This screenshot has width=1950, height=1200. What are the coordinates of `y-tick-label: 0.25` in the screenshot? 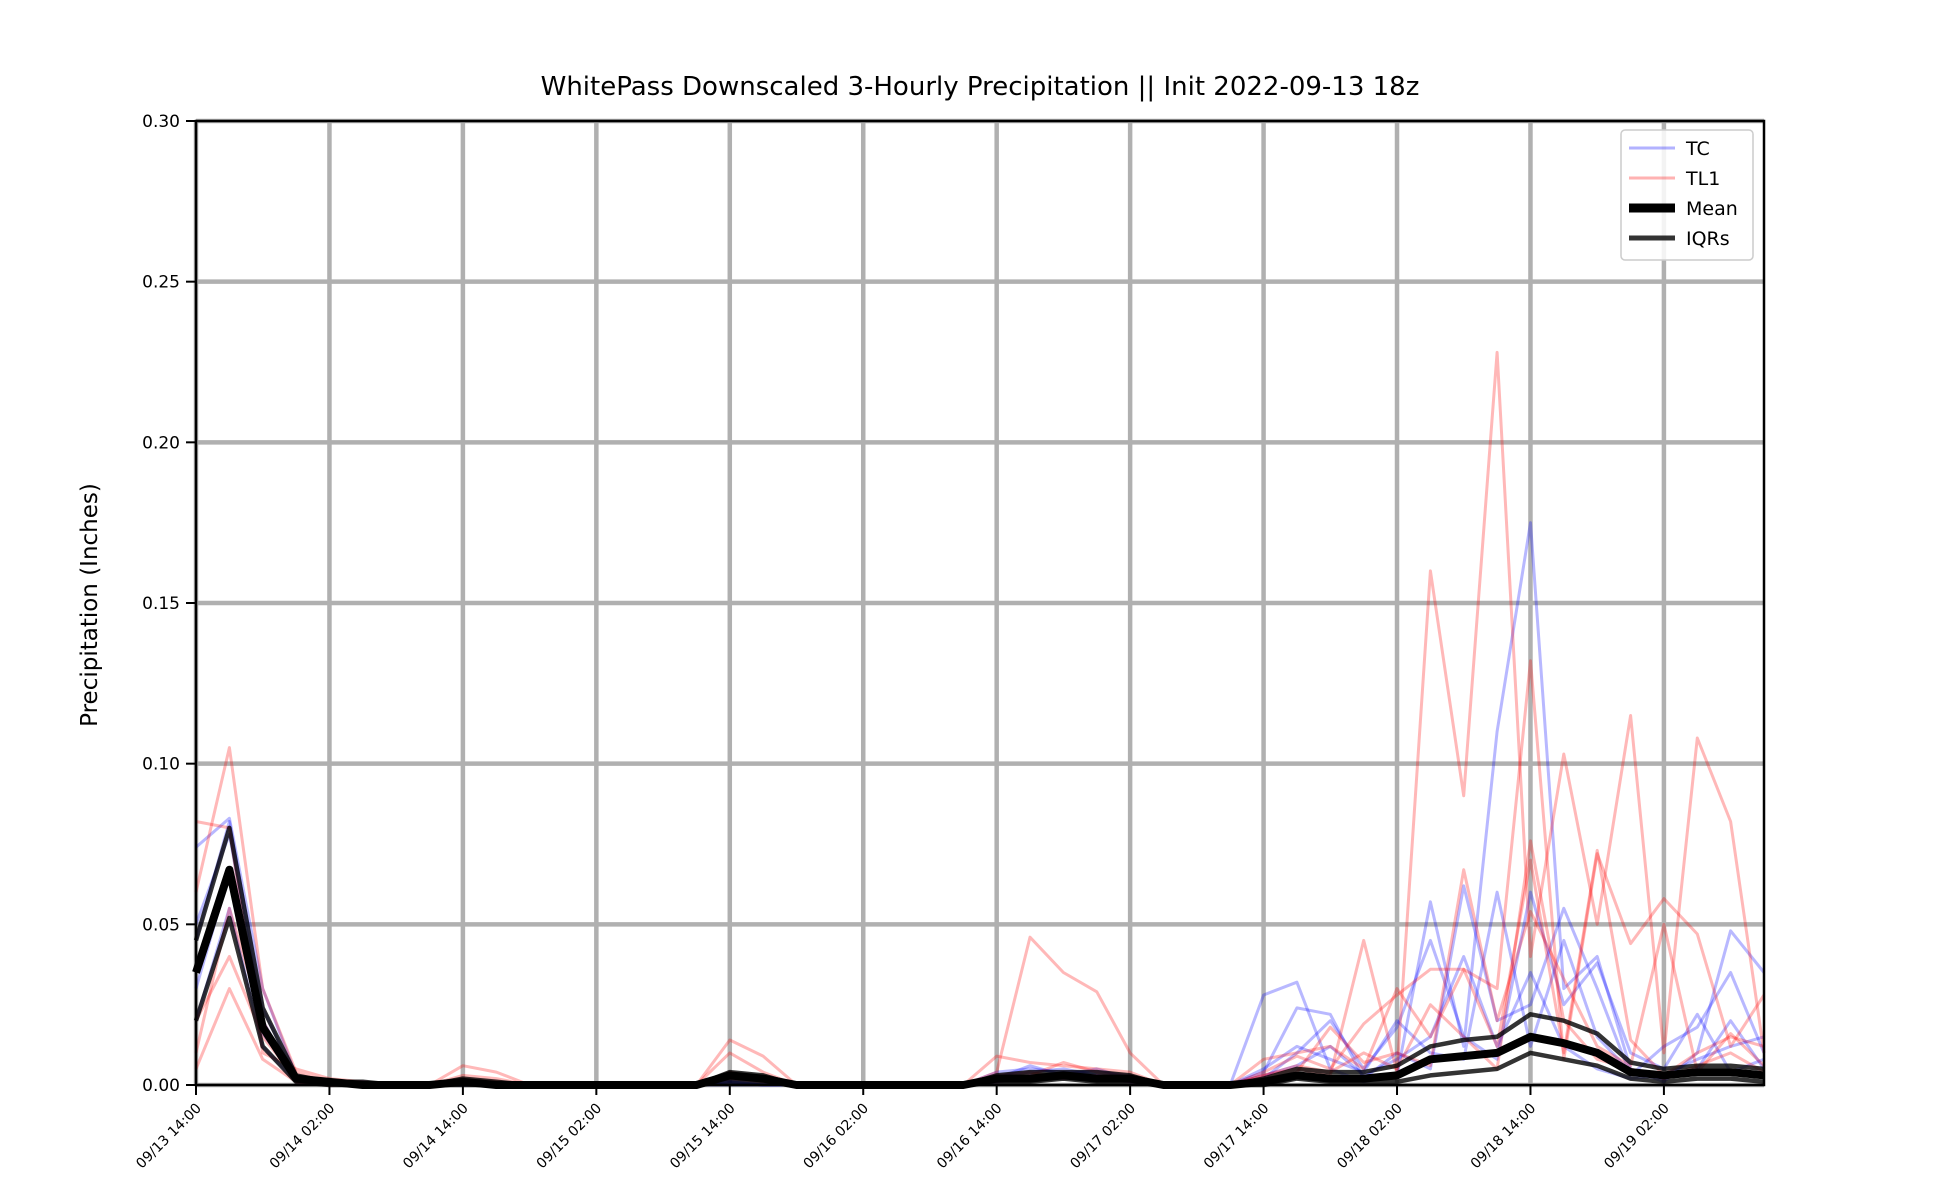 It's located at (161, 283).